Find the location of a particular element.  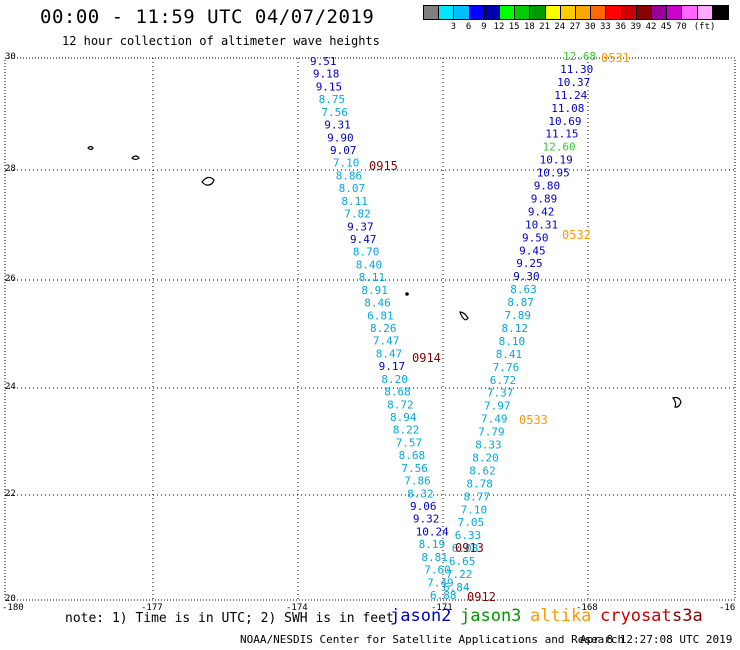

wave-height-value: 8.32 is located at coordinates (420, 493).